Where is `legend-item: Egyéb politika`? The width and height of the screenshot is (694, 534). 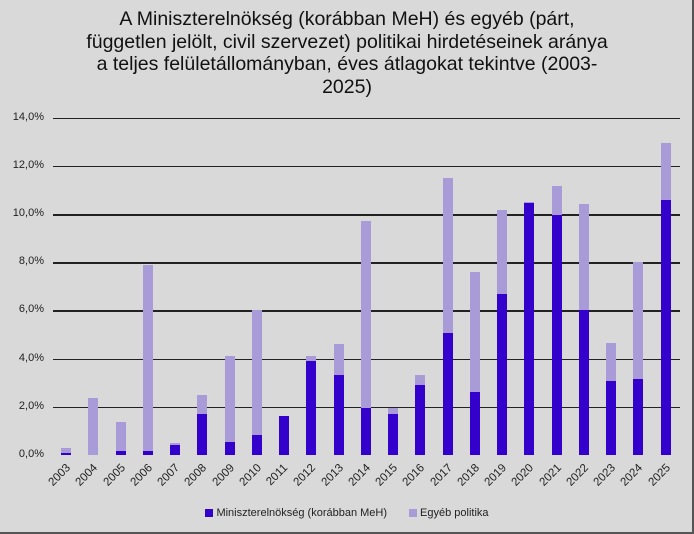
legend-item: Egyéb politika is located at coordinates (449, 513).